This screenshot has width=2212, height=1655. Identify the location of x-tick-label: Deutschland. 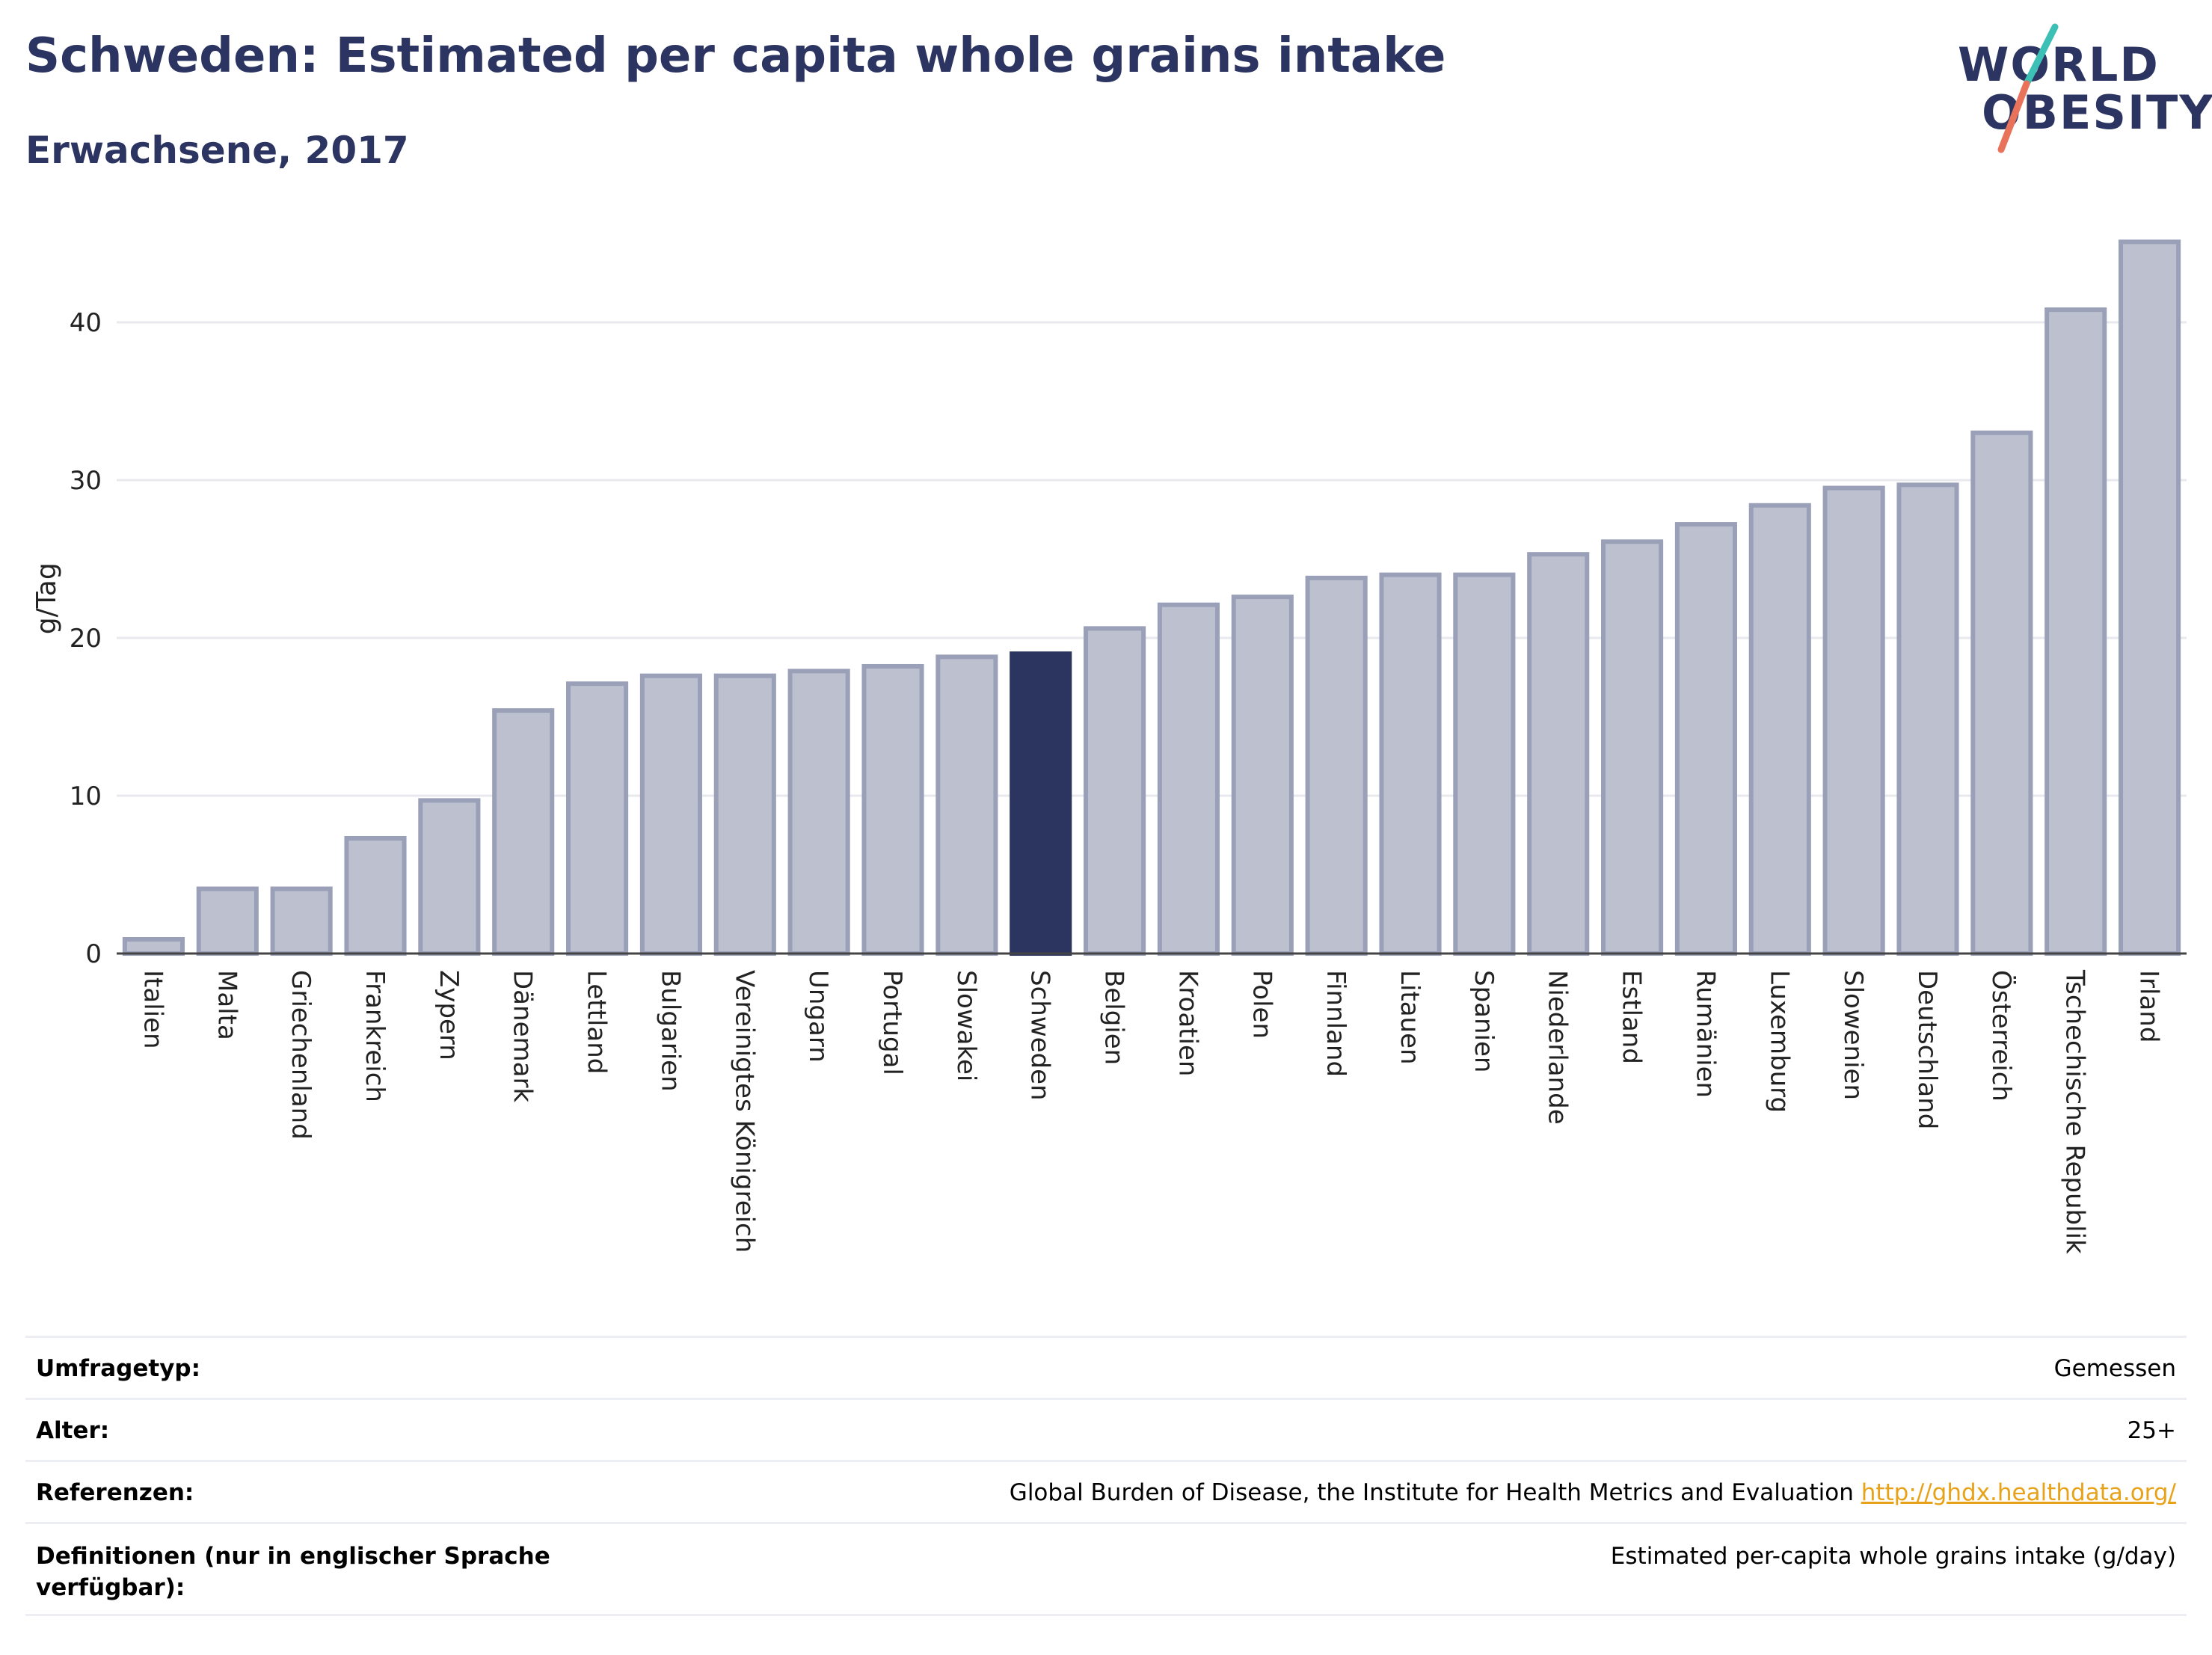
(1927, 1049).